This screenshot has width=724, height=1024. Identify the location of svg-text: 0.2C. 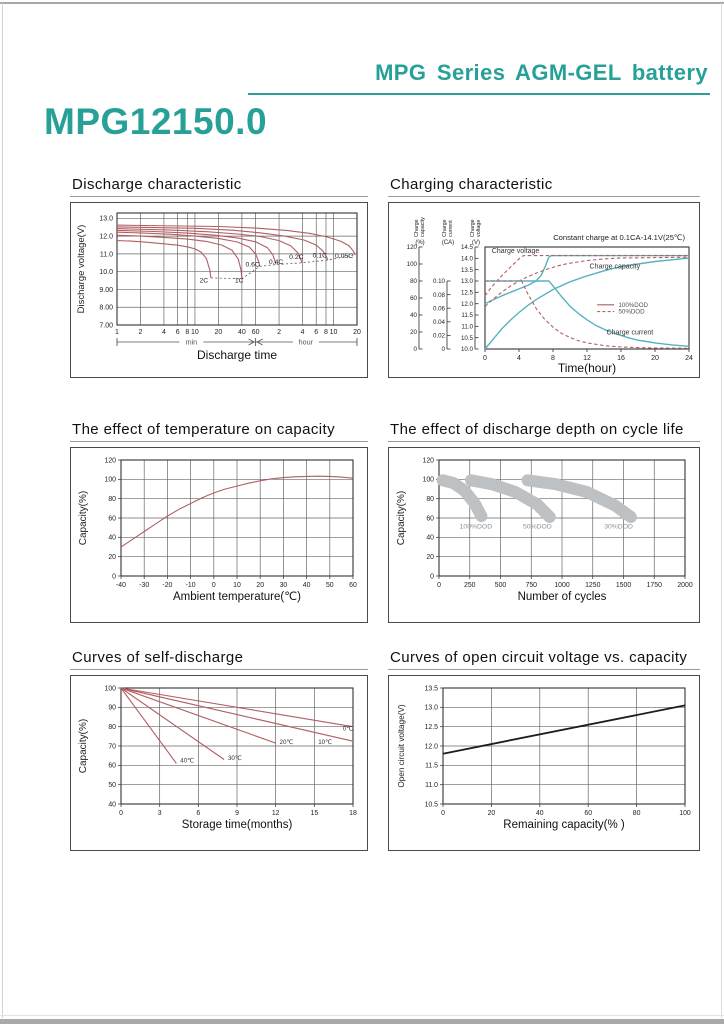
(296, 257).